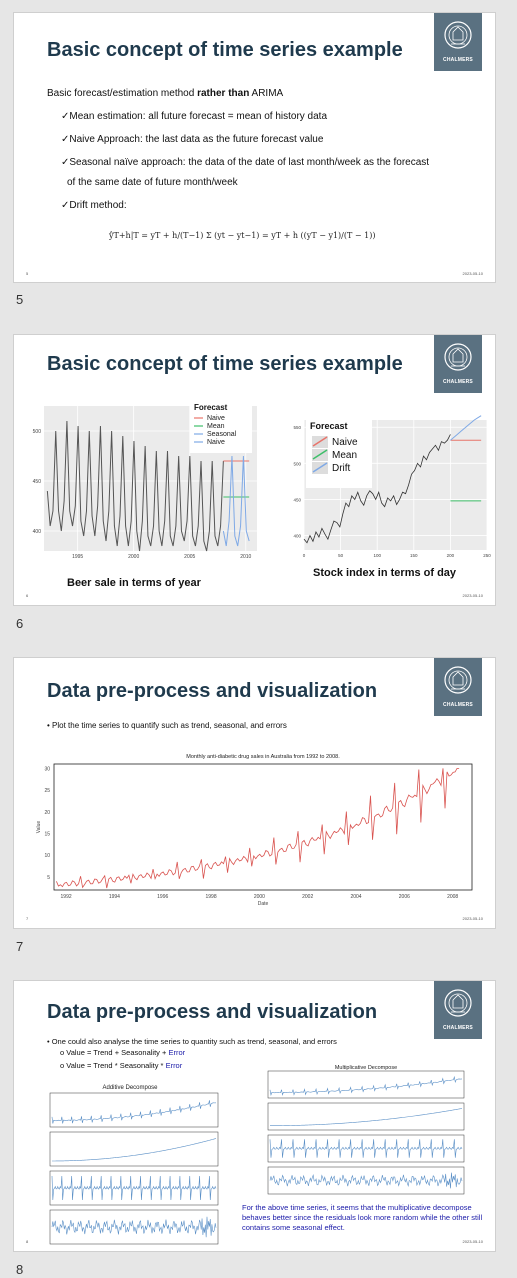 This screenshot has height=1278, width=517. What do you see at coordinates (341, 555) in the screenshot?
I see `x-tick-label: 50` at bounding box center [341, 555].